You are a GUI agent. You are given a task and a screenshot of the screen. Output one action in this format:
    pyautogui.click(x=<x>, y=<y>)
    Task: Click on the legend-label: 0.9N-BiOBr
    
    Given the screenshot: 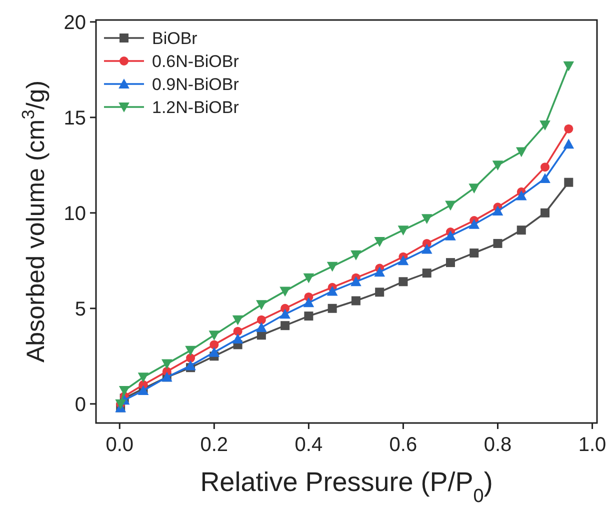 What is the action you would take?
    pyautogui.click(x=196, y=84)
    